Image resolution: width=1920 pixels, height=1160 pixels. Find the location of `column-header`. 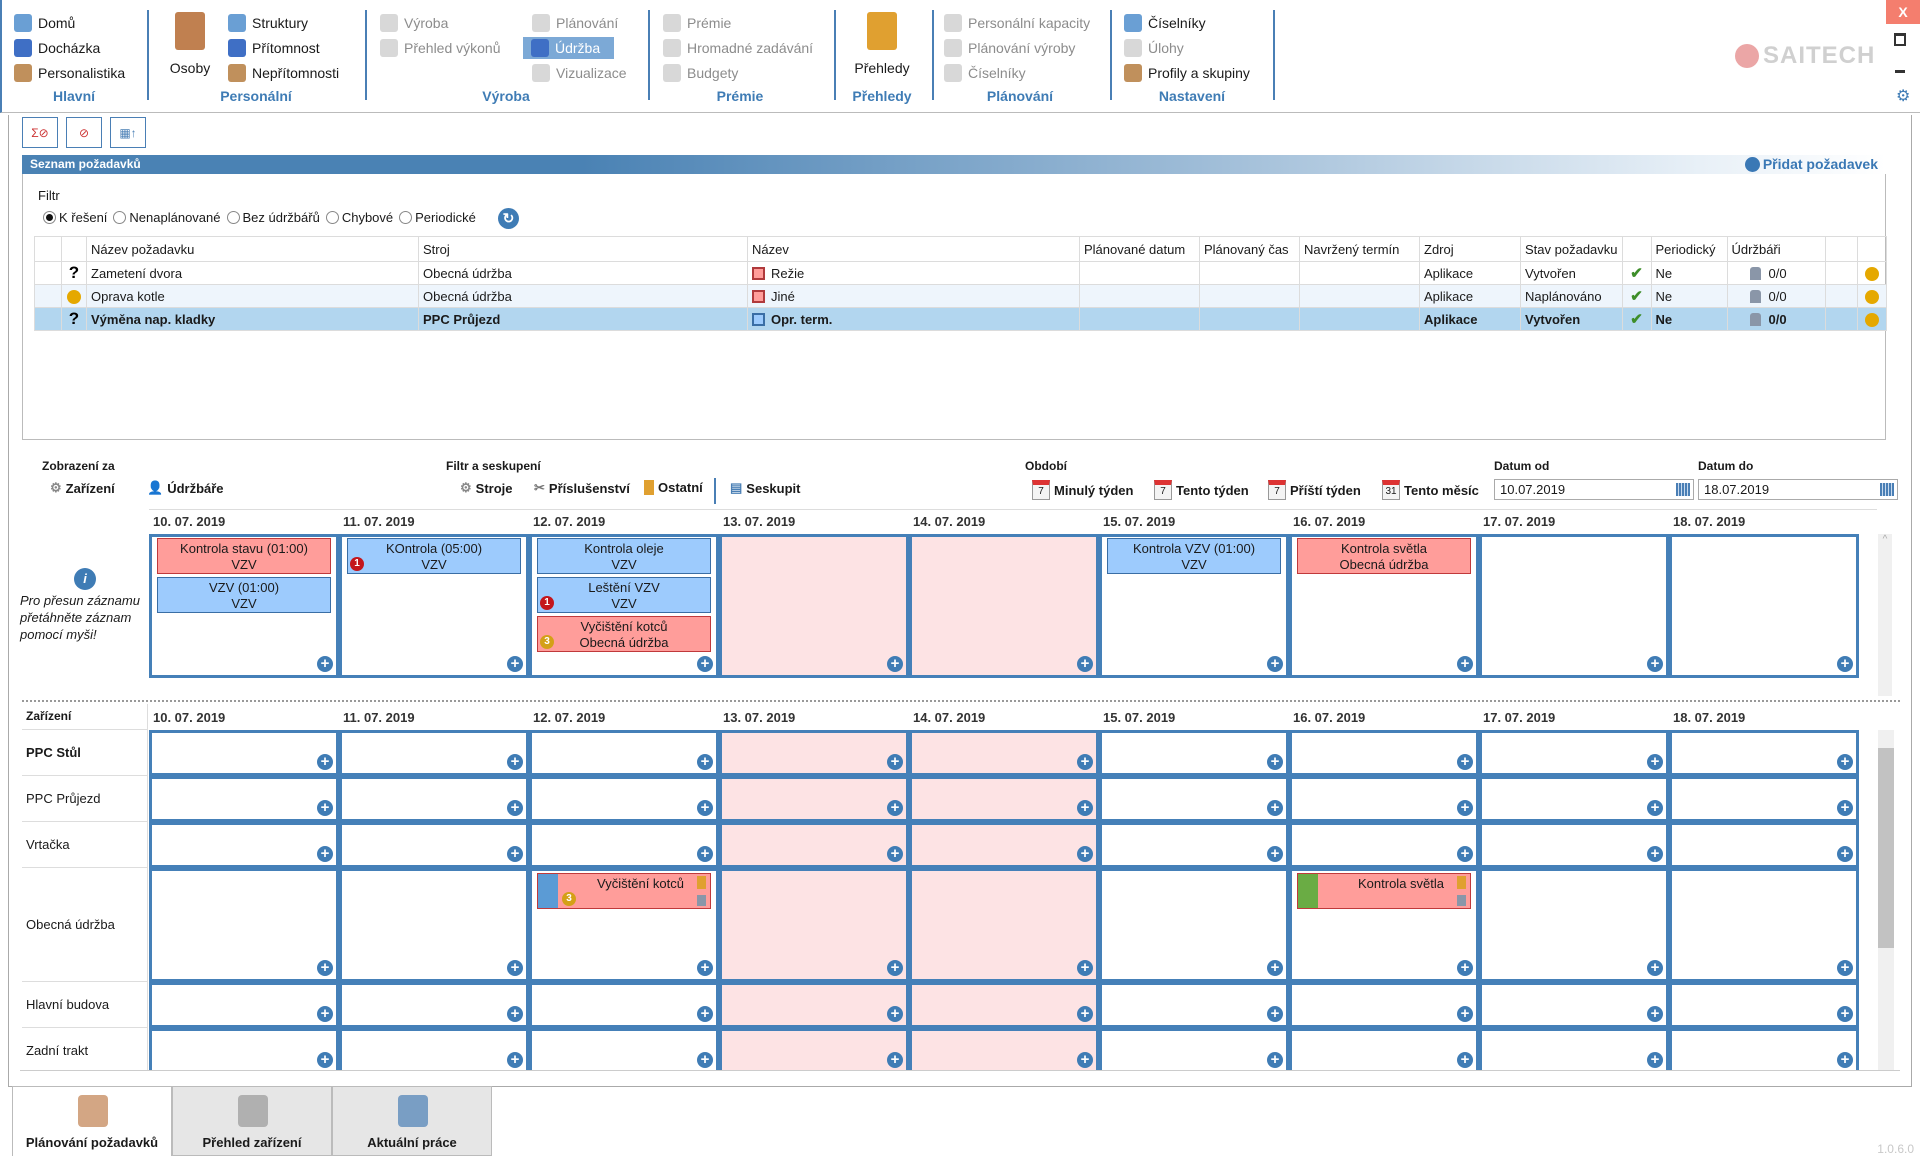

column-header is located at coordinates (1636, 249).